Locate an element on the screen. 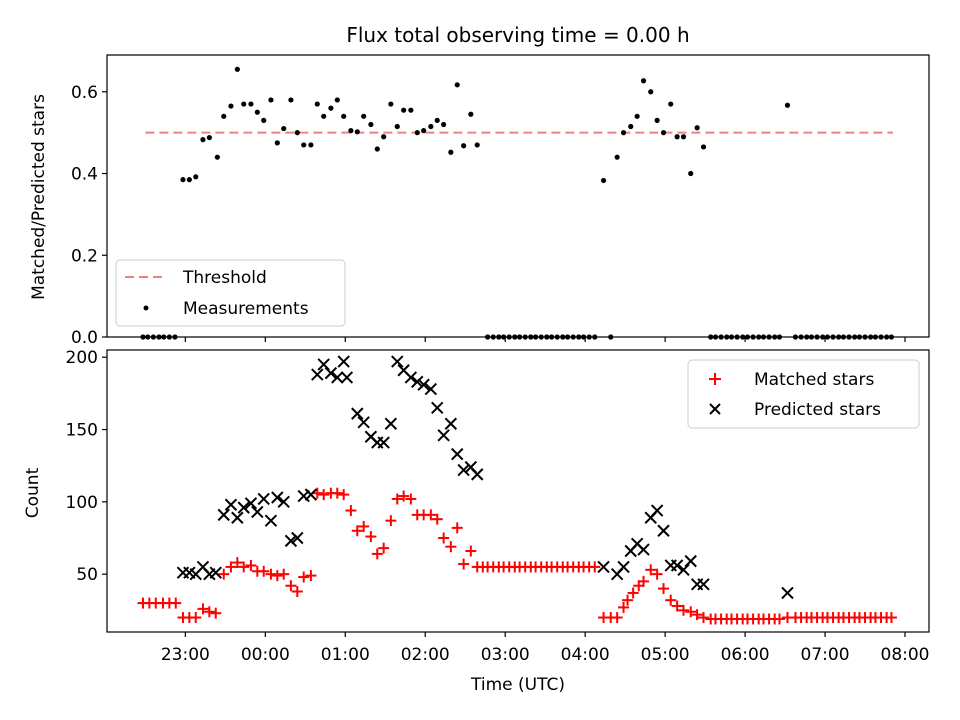  legend-measurements-label: Measurements is located at coordinates (246, 309).